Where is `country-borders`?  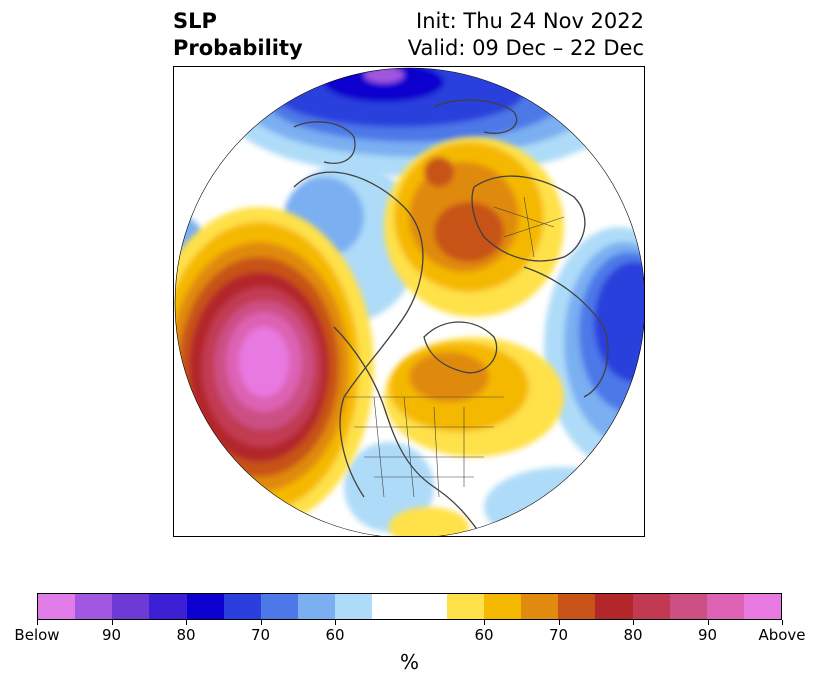 country-borders is located at coordinates (454, 347).